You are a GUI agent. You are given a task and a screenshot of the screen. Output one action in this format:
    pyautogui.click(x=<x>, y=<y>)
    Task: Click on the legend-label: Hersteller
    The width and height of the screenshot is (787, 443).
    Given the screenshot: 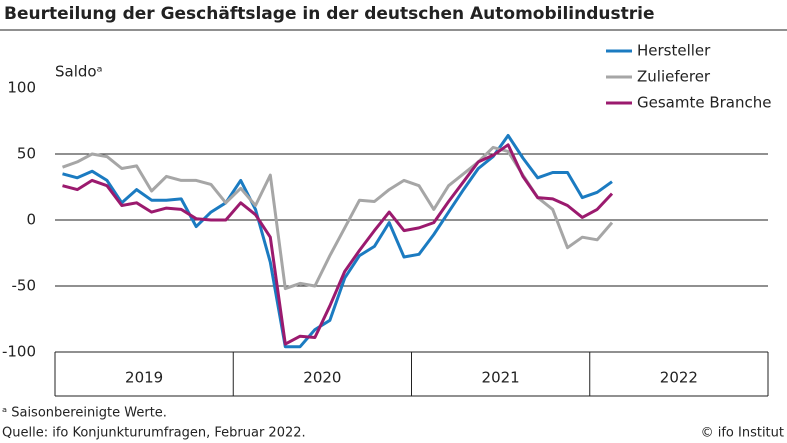 What is the action you would take?
    pyautogui.click(x=674, y=51)
    